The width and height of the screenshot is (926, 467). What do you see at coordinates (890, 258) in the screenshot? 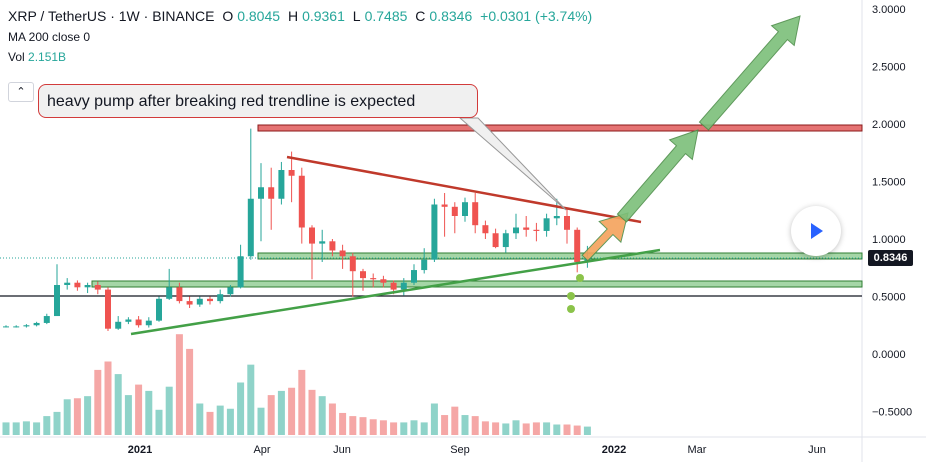
I see `last-price-tag: 0.8346` at bounding box center [890, 258].